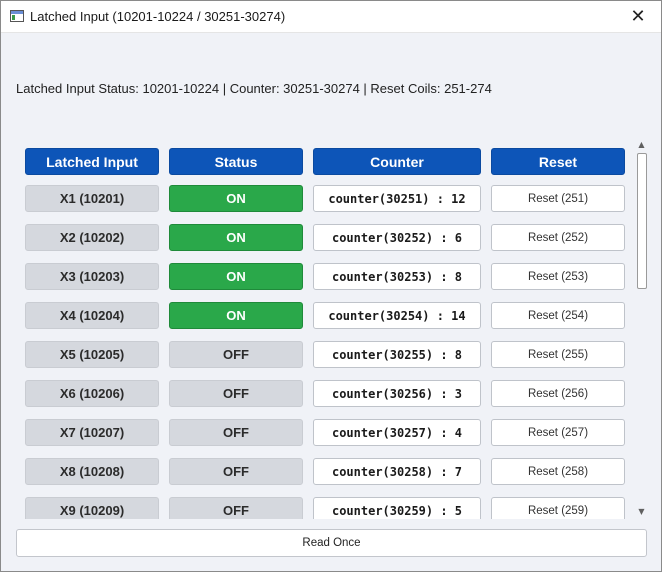 The width and height of the screenshot is (662, 572). I want to click on latched-input-label: X1 (10201), so click(92, 198).